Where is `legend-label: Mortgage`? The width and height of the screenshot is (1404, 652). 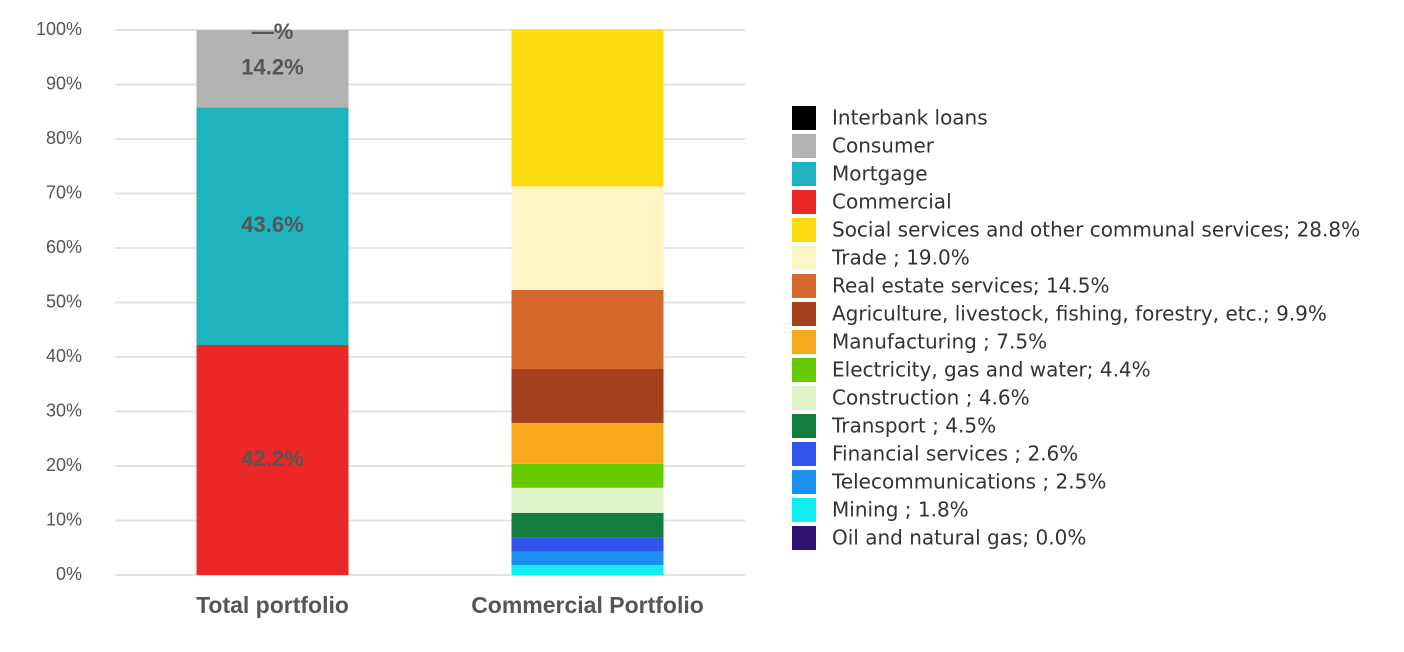 legend-label: Mortgage is located at coordinates (880, 174).